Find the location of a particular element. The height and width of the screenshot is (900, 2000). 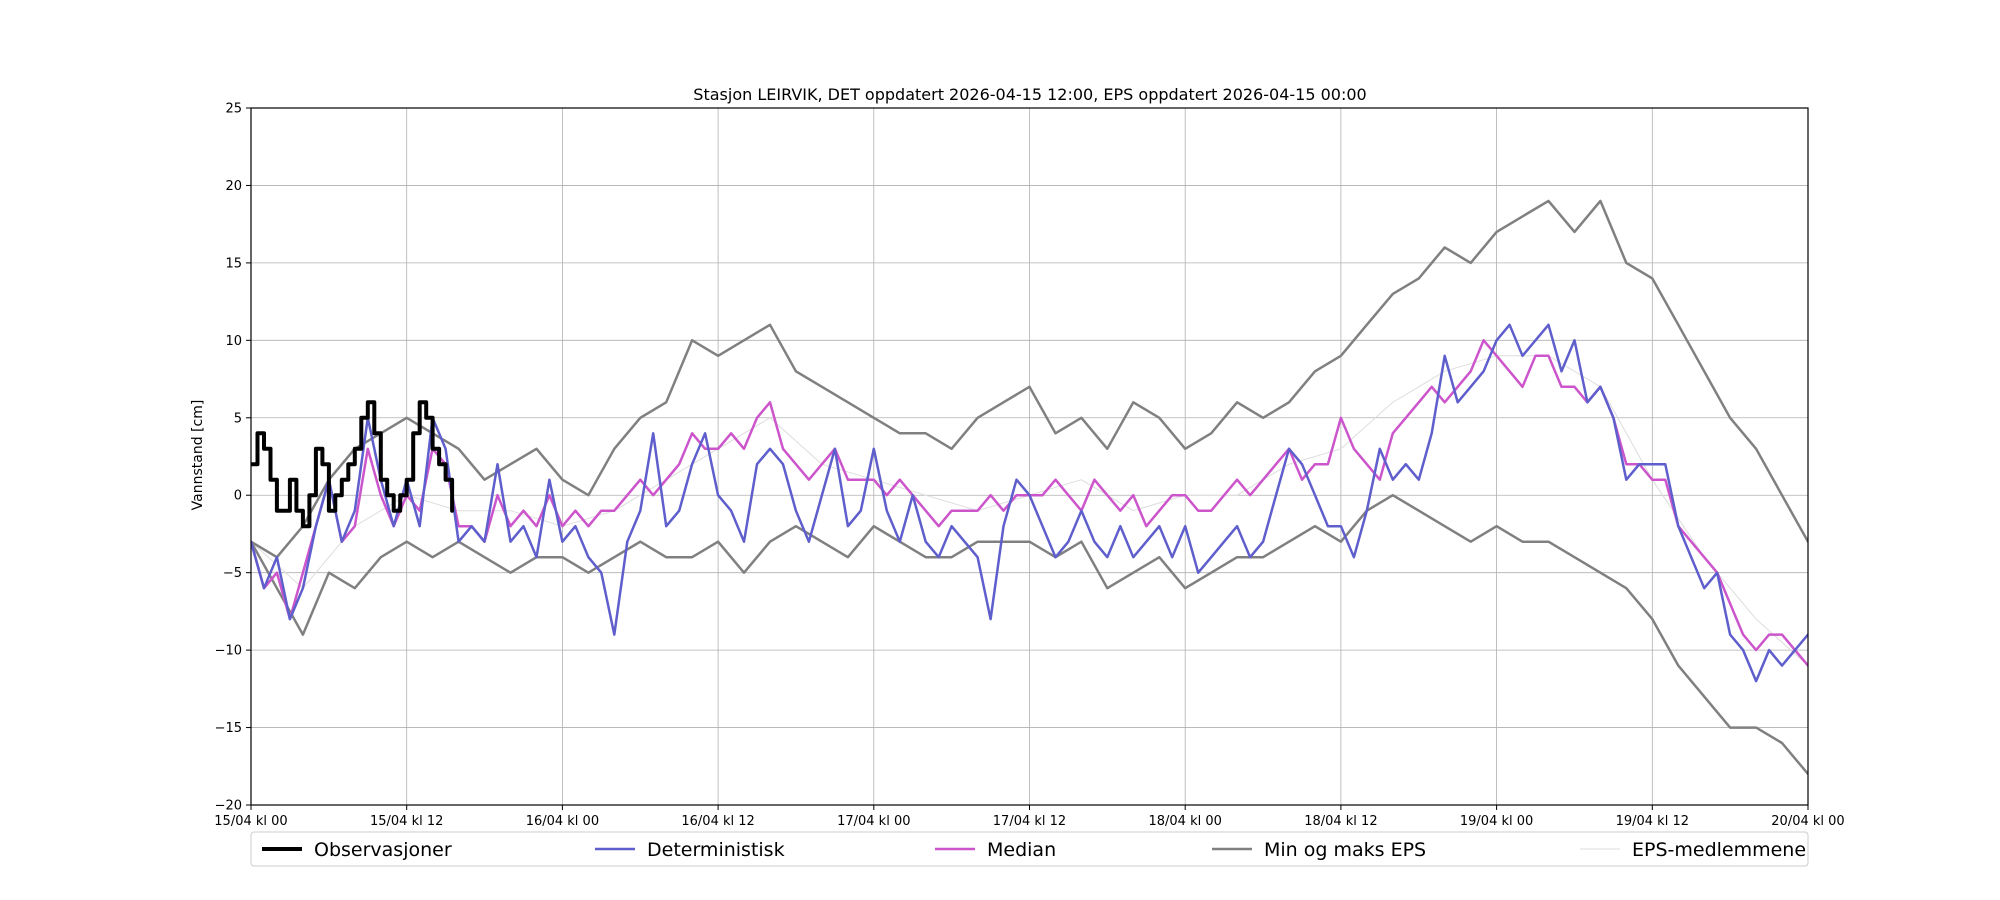

x-tick-label: 15/04 kl 00 is located at coordinates (250, 821).